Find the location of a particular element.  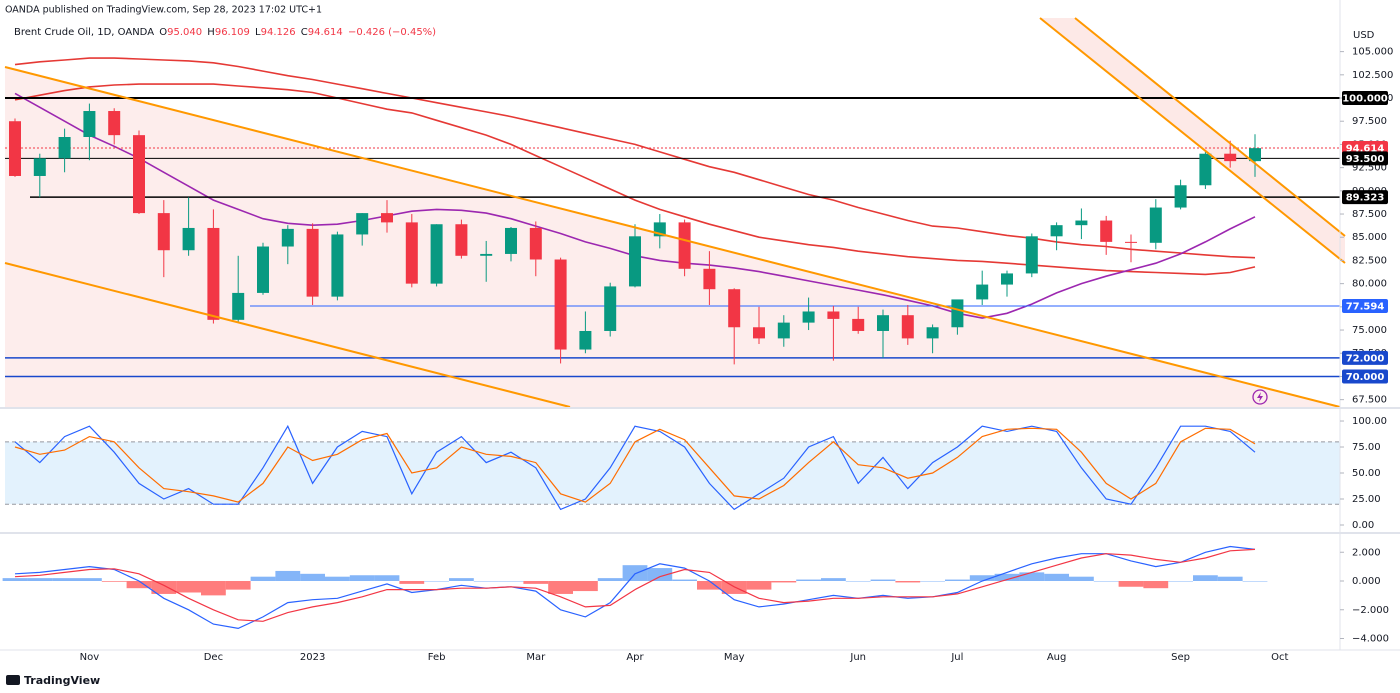

alert-icon is located at coordinates (1260, 397).